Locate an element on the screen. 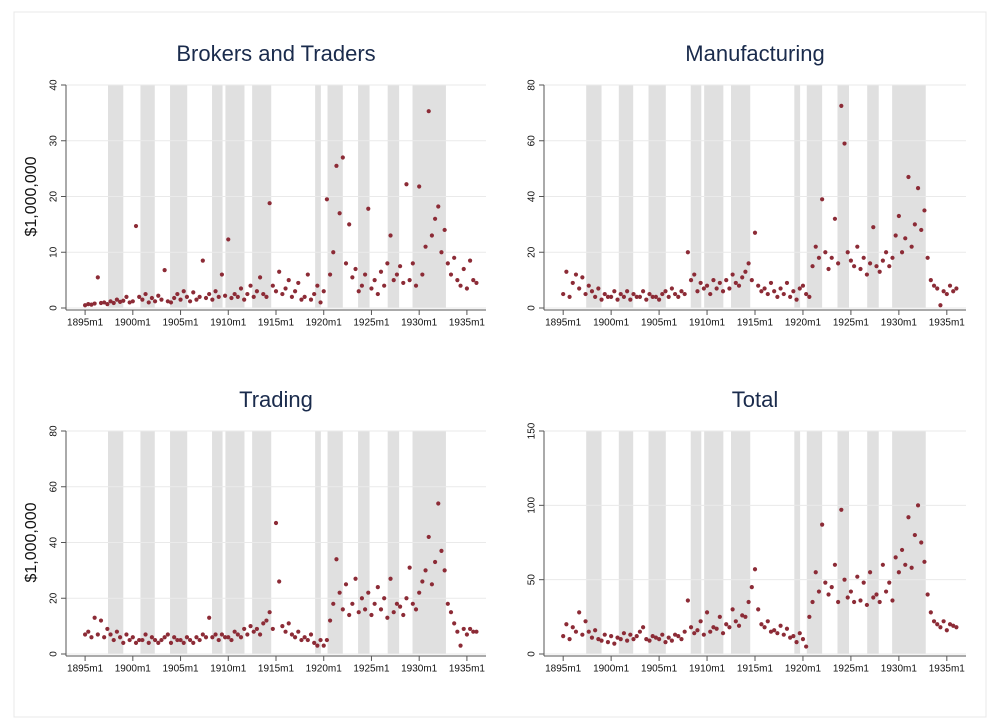  x-tick-label: 1920m1 is located at coordinates (803, 669).